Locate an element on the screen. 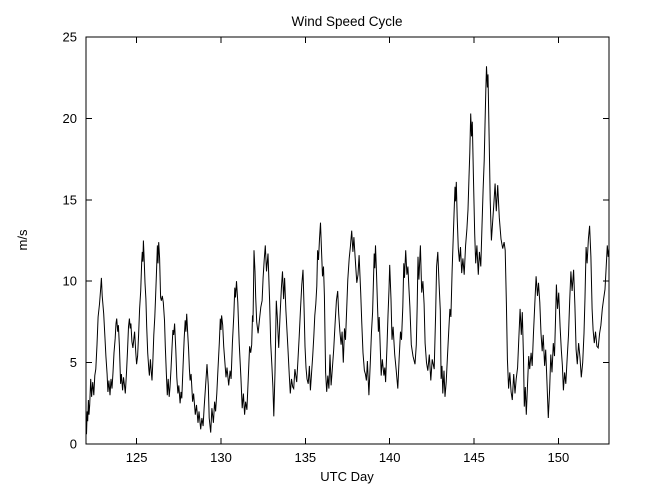 This screenshot has width=672, height=504. y-tick-label: 15 is located at coordinates (70, 199).